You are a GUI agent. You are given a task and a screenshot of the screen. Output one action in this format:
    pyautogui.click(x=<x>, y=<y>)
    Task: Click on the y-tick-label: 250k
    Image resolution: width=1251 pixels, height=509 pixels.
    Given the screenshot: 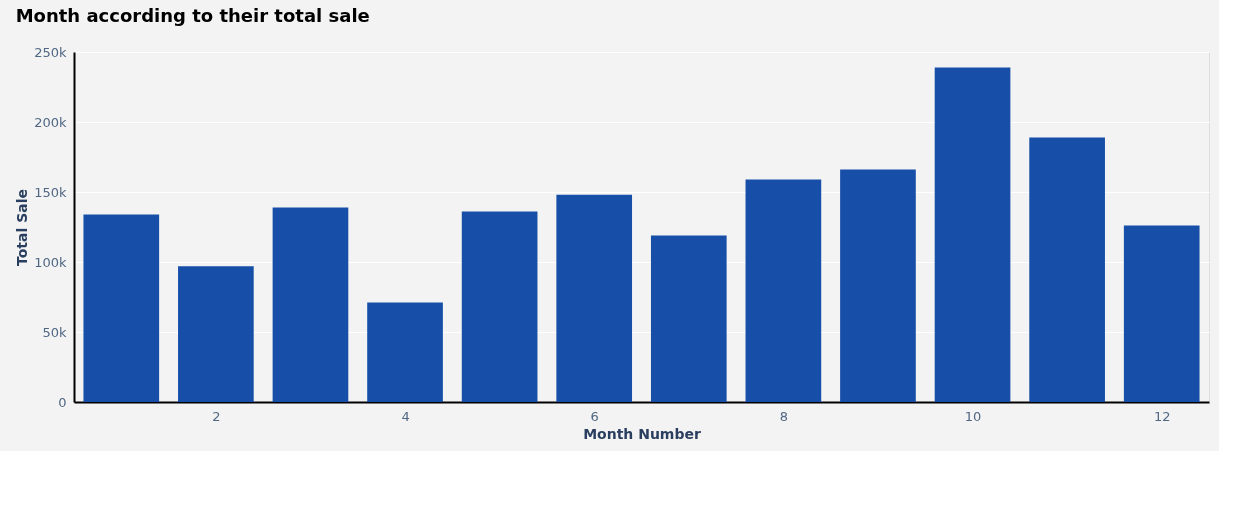 What is the action you would take?
    pyautogui.click(x=50, y=52)
    